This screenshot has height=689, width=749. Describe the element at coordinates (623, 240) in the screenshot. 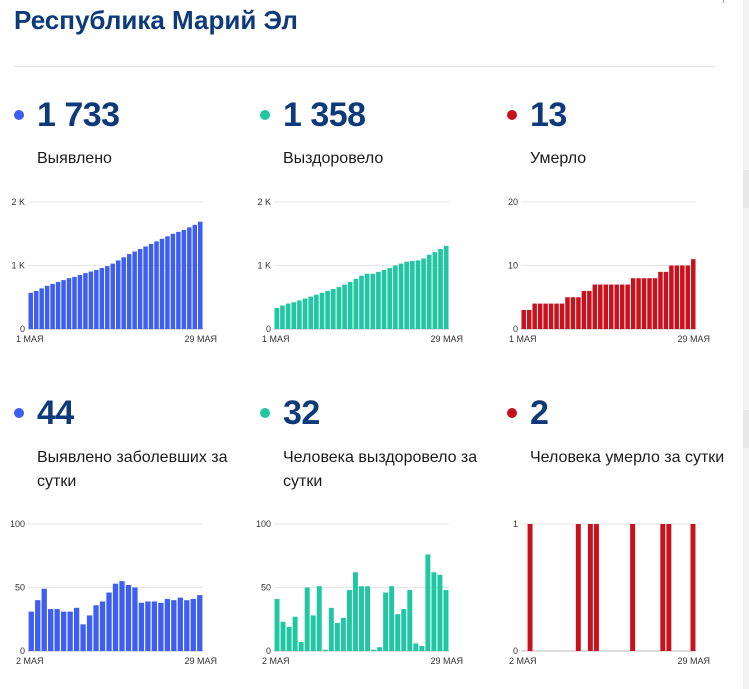

I see `card-cumulative-deaths: 13 Умерло 0 10 20 1 МАЯ 29 МАЯ` at that location.